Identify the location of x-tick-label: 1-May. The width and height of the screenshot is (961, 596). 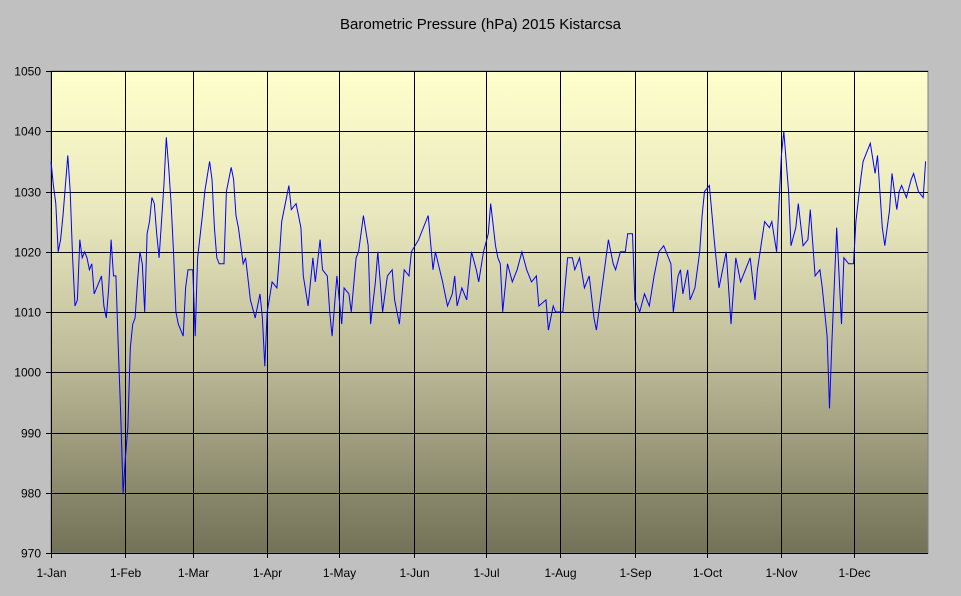
(339, 573).